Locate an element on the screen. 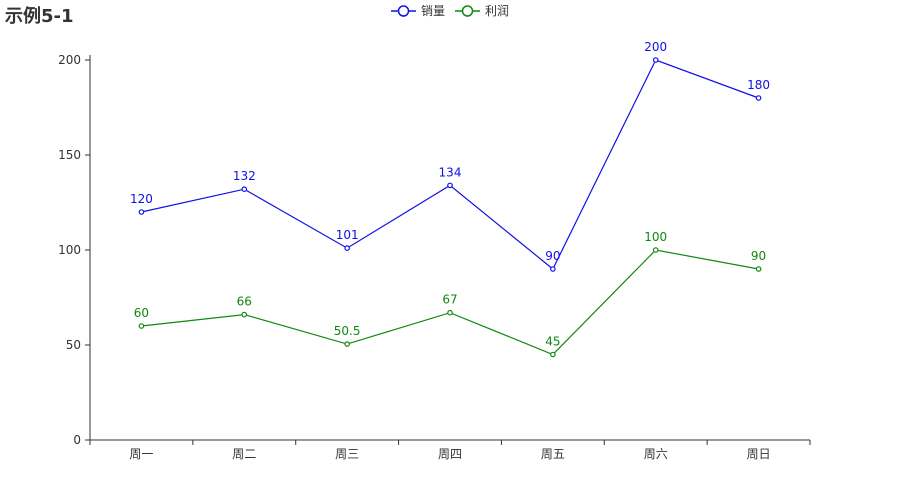  x-tick-label: 周二 is located at coordinates (244, 454).